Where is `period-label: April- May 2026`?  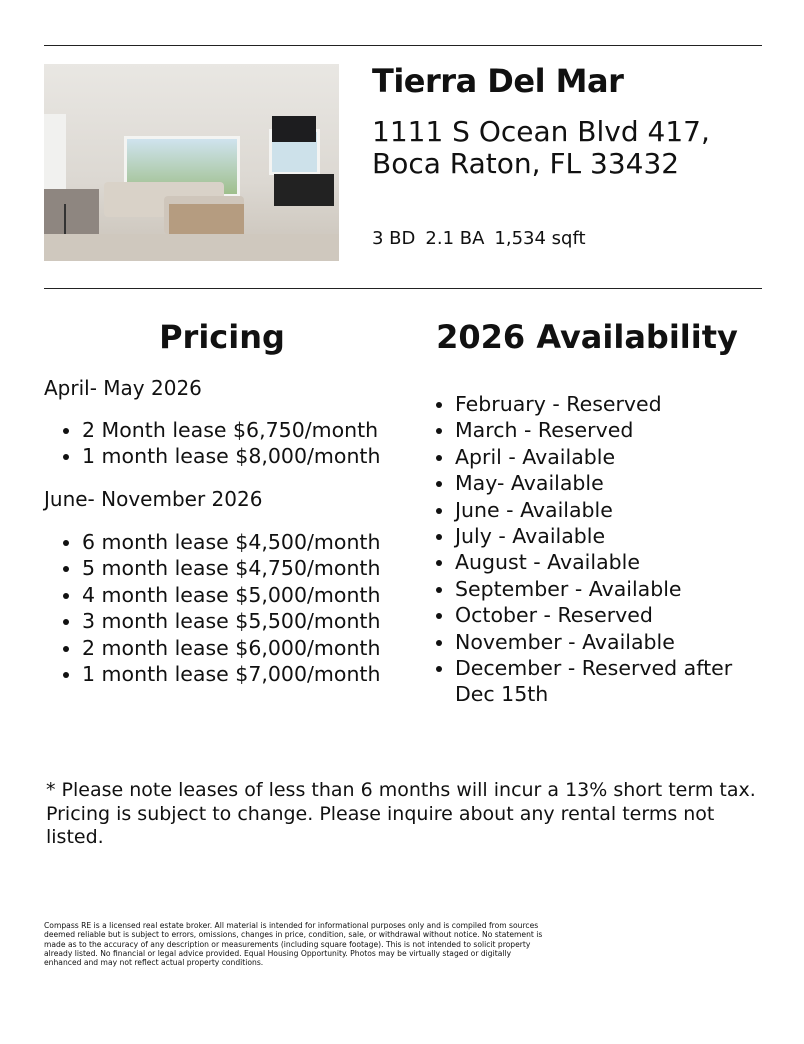 period-label: April- May 2026 is located at coordinates (123, 388).